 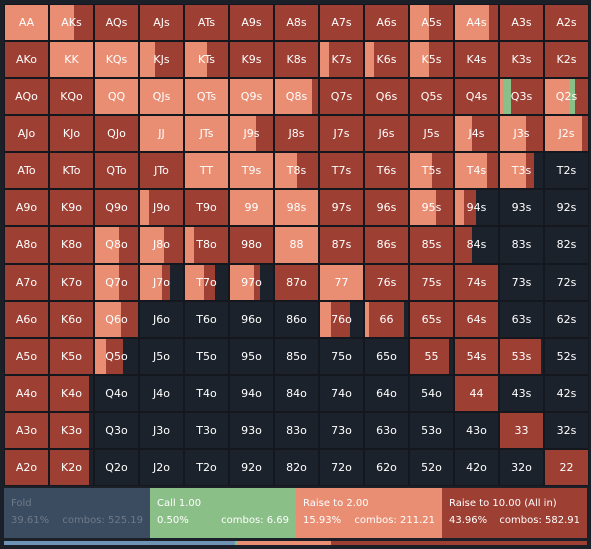 I want to click on hand-cell: 72o, so click(x=341, y=467).